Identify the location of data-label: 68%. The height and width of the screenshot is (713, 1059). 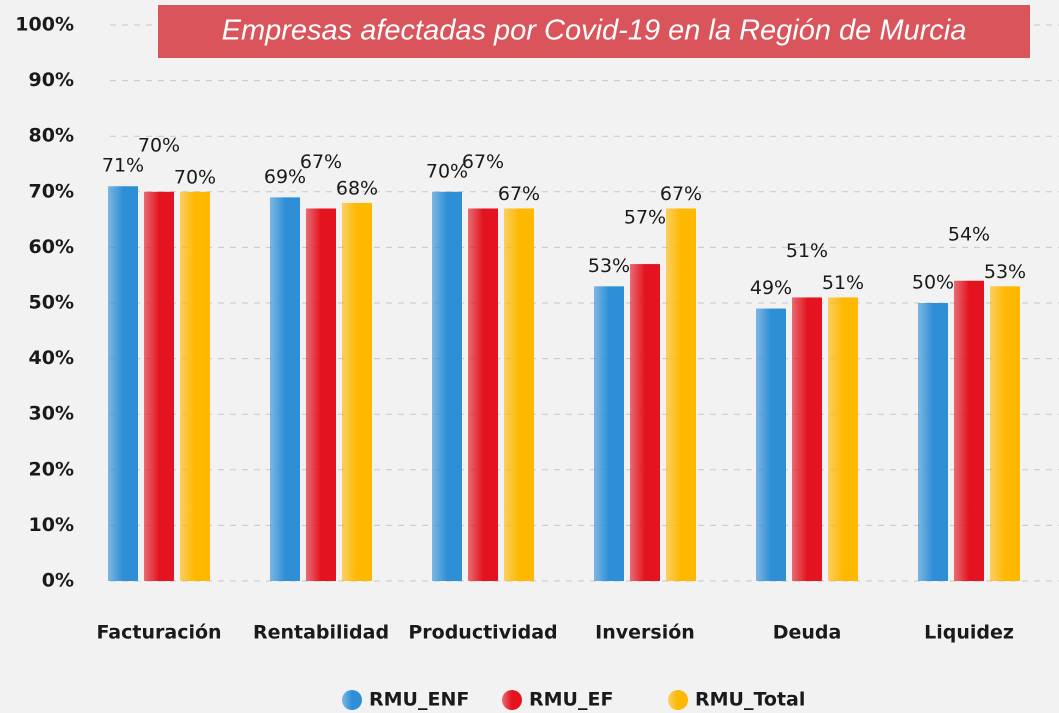
(357, 188).